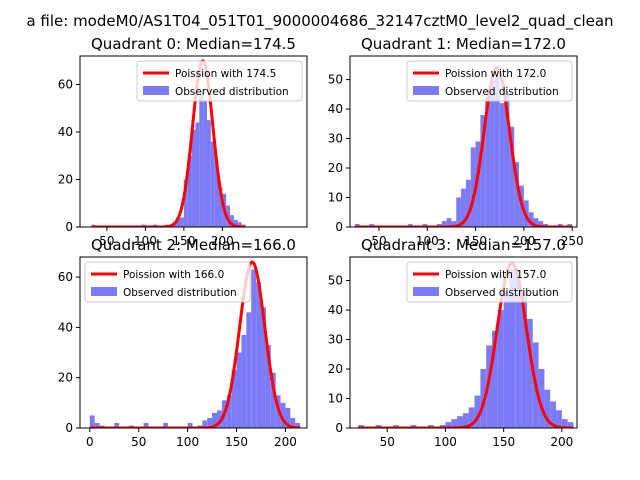 This screenshot has width=640, height=480. What do you see at coordinates (463, 44) in the screenshot?
I see `subplot-title: Quadrant 1: Median=172.0` at bounding box center [463, 44].